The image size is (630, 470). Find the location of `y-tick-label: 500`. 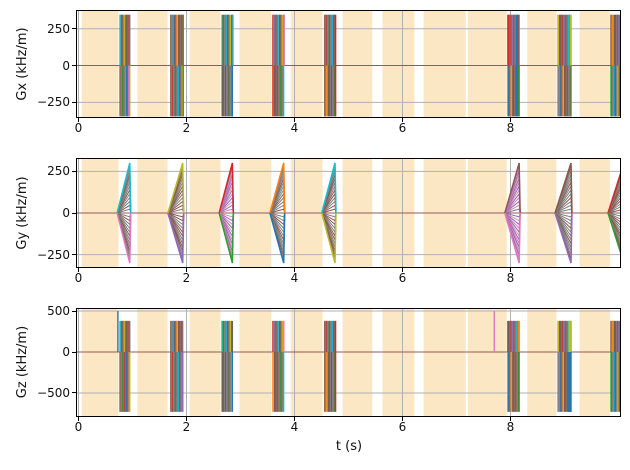

y-tick-label: 500 is located at coordinates (58, 311).